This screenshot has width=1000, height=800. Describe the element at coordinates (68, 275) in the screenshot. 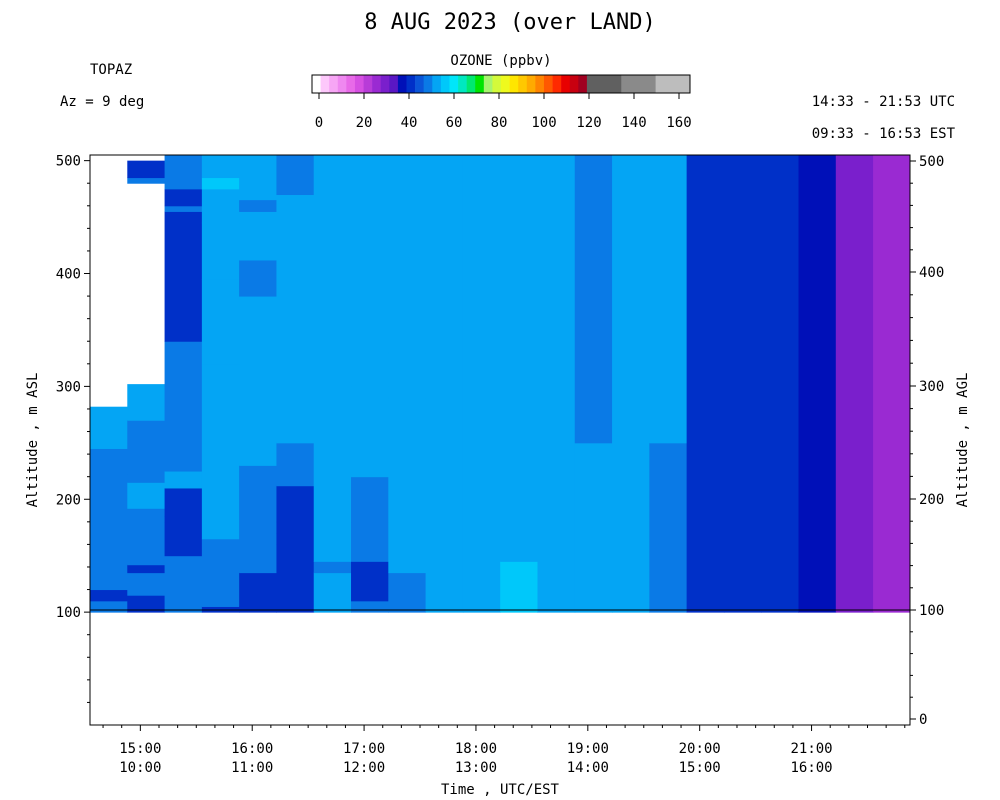

I see `y-tick-label-left: 400` at that location.